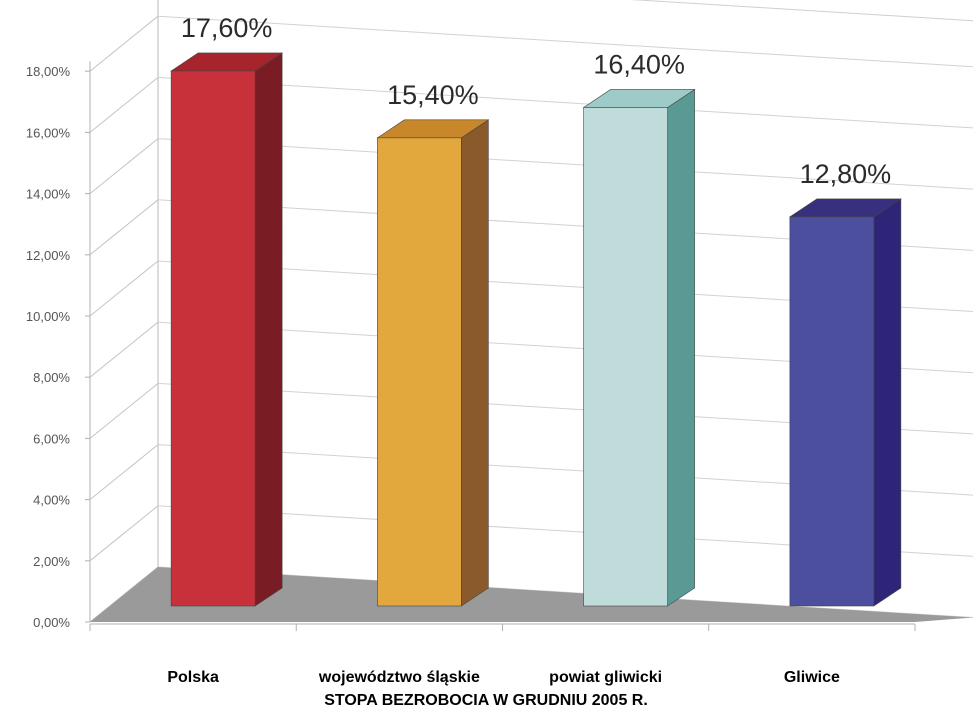 The width and height of the screenshot is (973, 717). I want to click on y-tick-label: 4,00%, so click(51, 500).